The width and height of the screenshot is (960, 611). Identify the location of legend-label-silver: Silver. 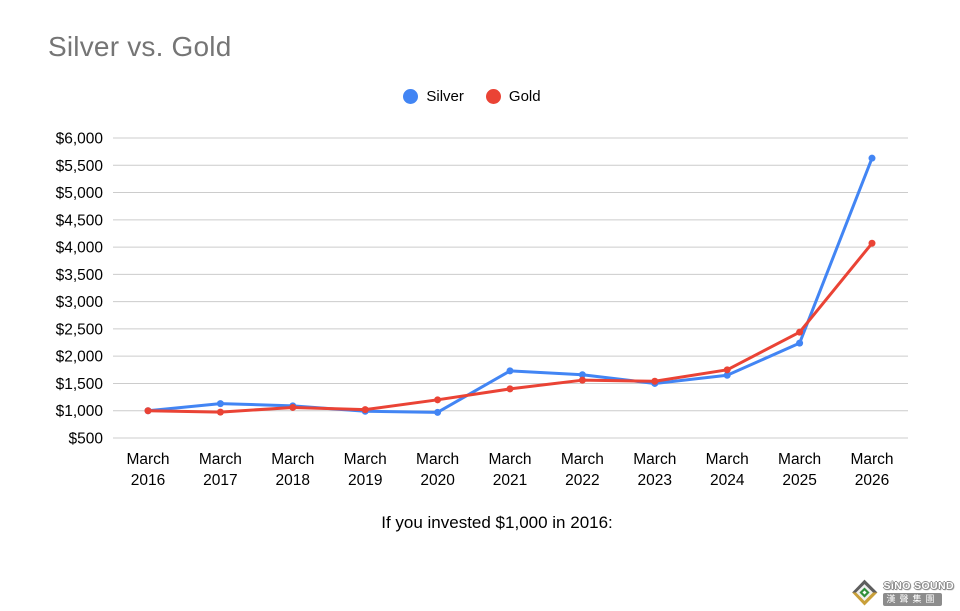
(445, 96).